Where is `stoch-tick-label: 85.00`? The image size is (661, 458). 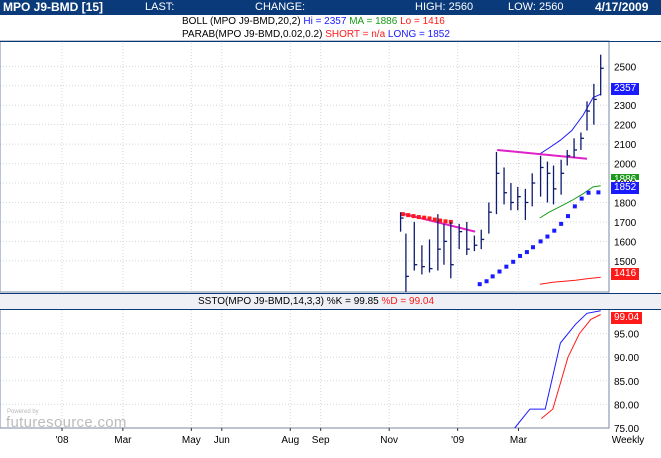 stoch-tick-label: 85.00 is located at coordinates (626, 382).